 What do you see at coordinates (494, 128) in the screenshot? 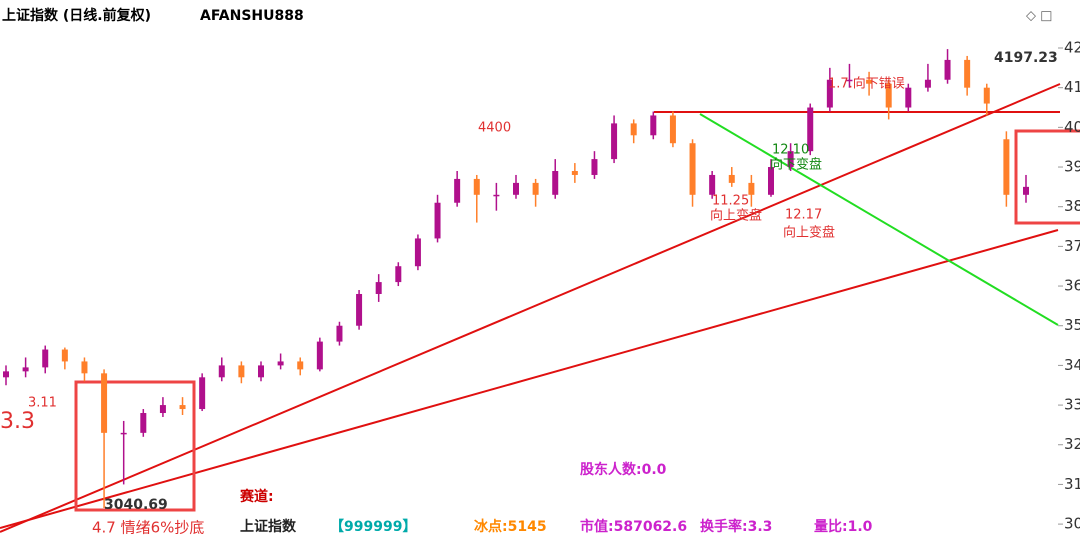
I see `annotation: 4400` at bounding box center [494, 128].